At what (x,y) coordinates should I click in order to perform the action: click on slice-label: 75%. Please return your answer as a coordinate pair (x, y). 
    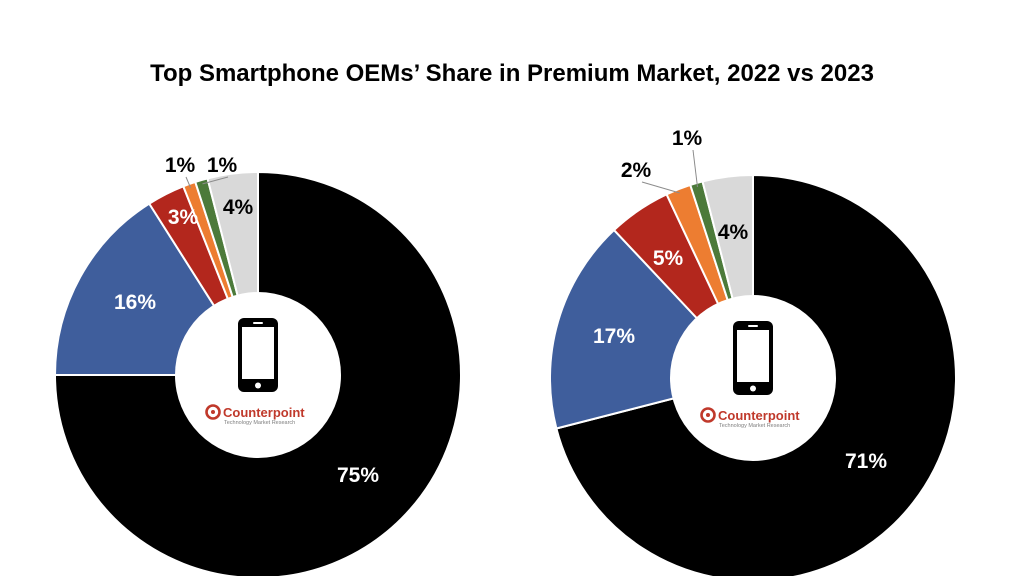
    Looking at the image, I should click on (358, 475).